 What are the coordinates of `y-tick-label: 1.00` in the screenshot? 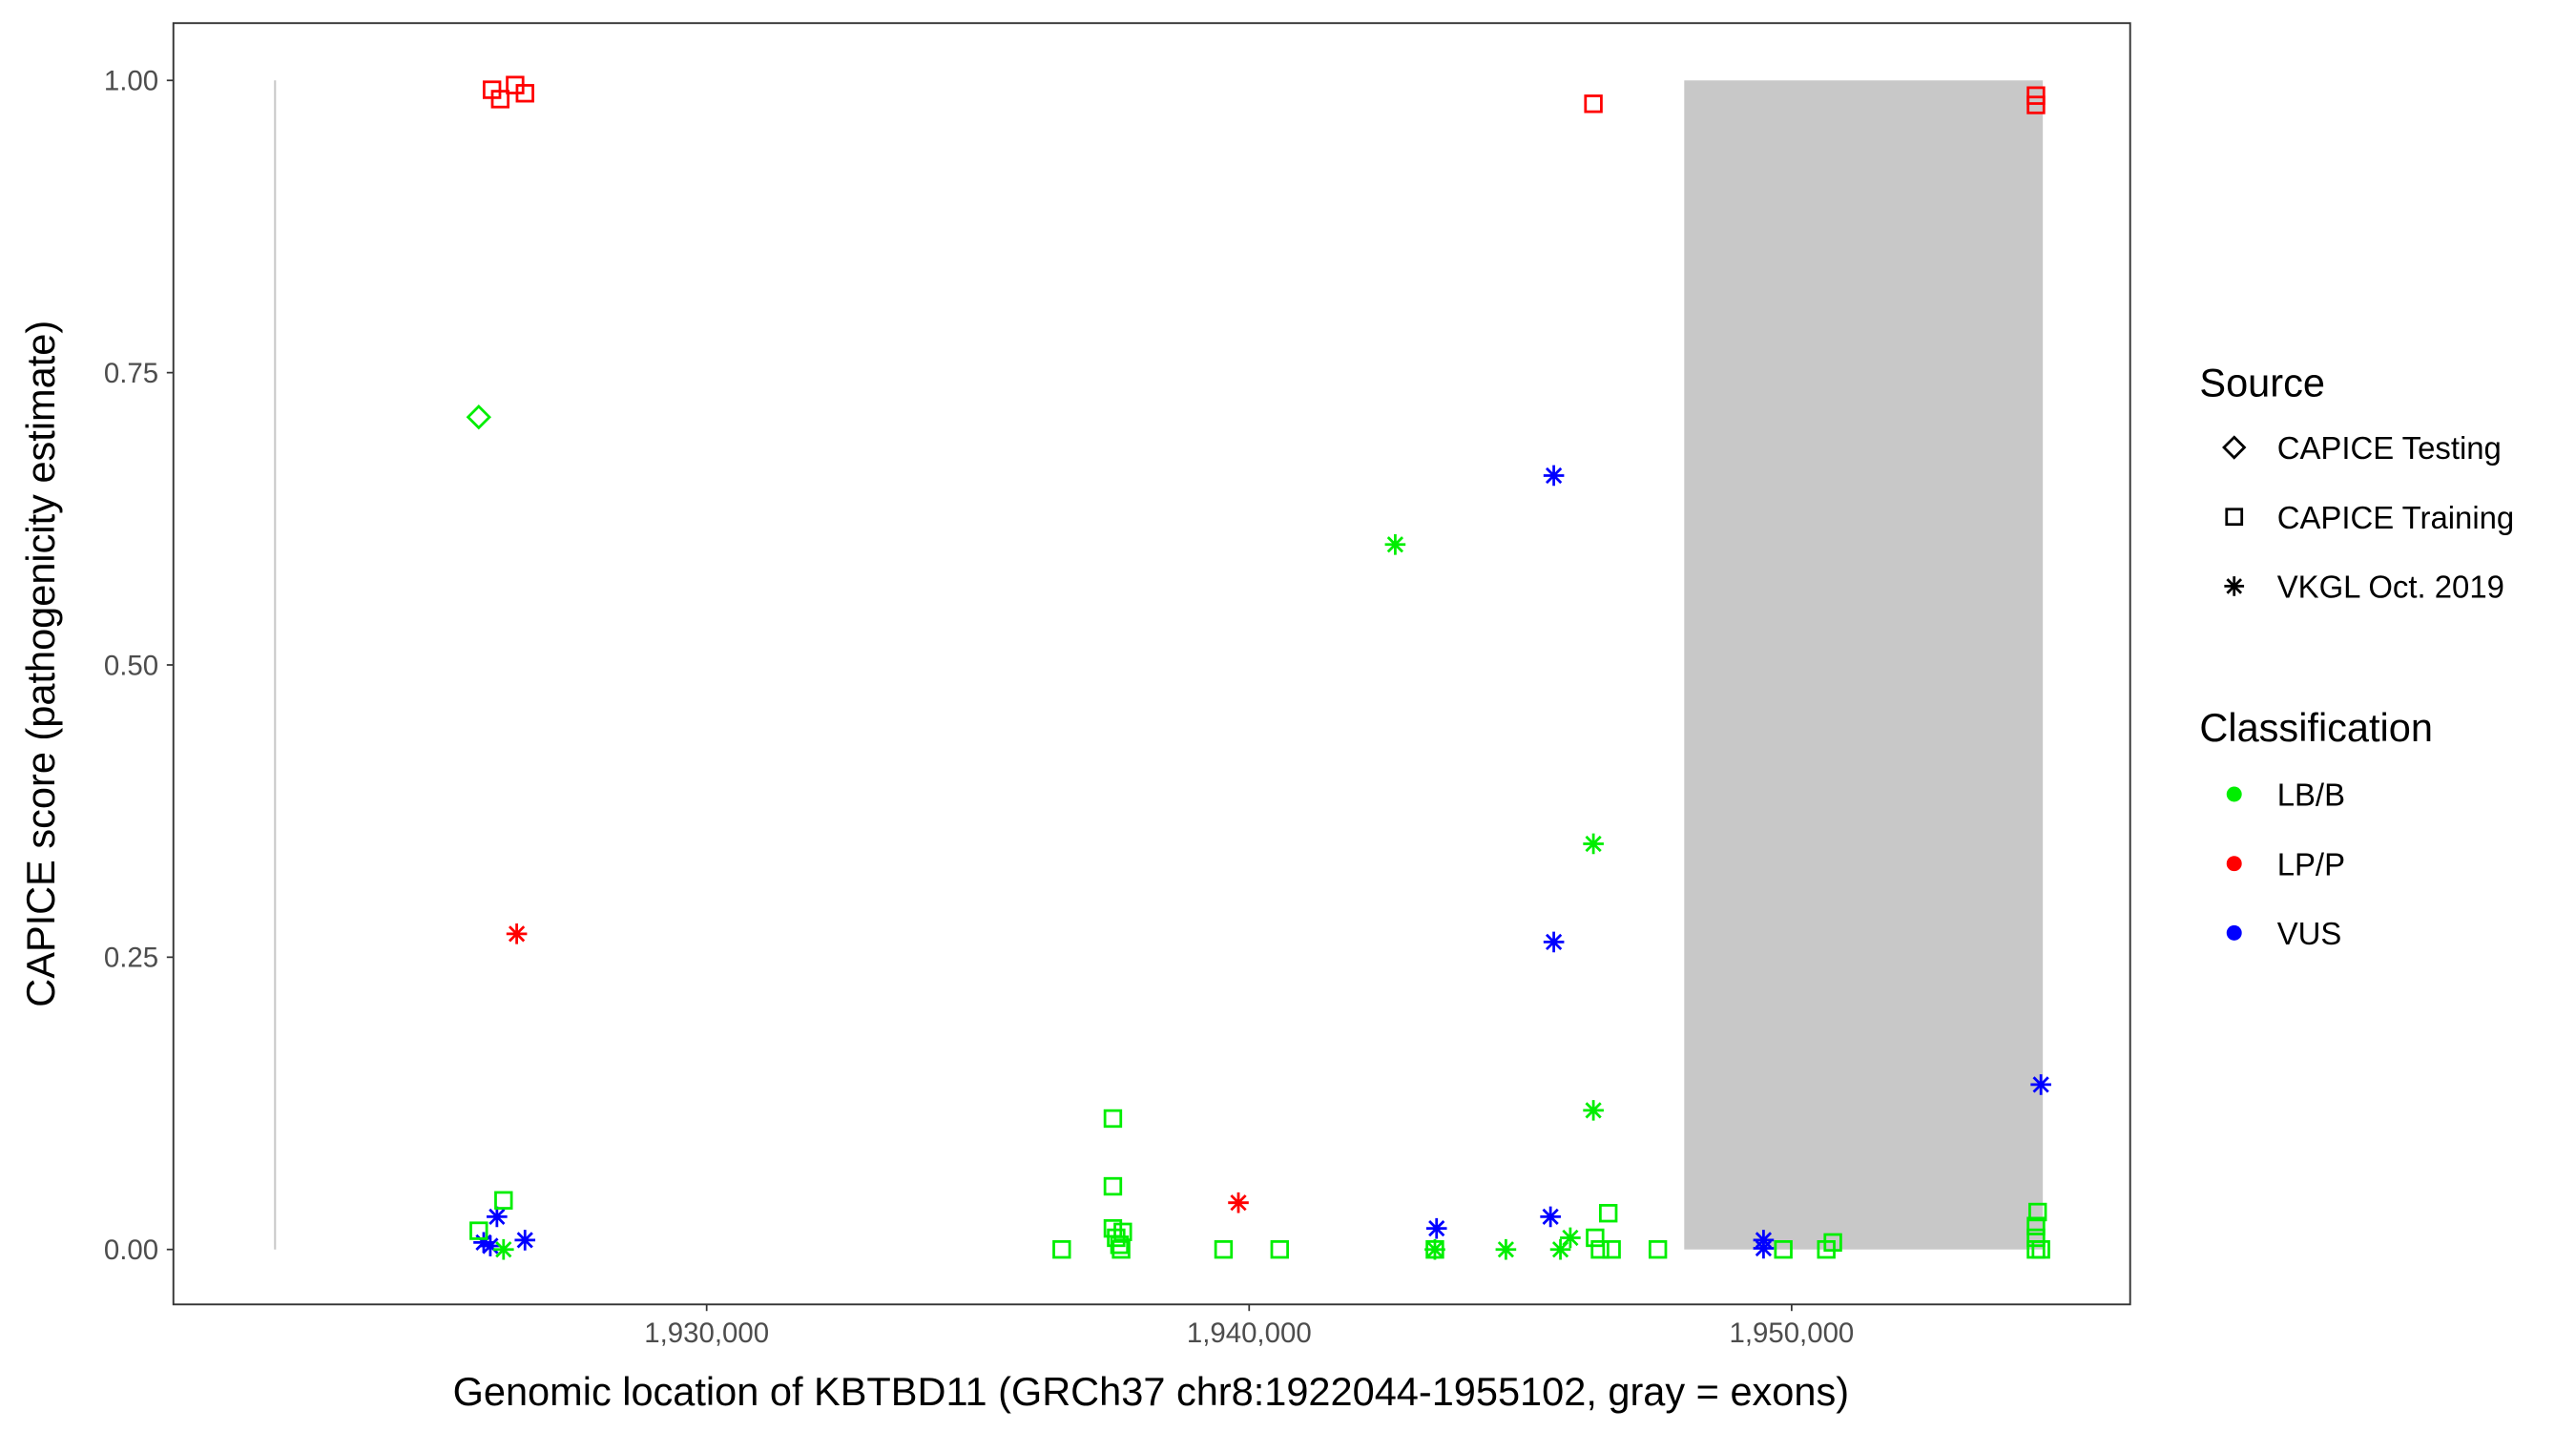 It's located at (131, 81).